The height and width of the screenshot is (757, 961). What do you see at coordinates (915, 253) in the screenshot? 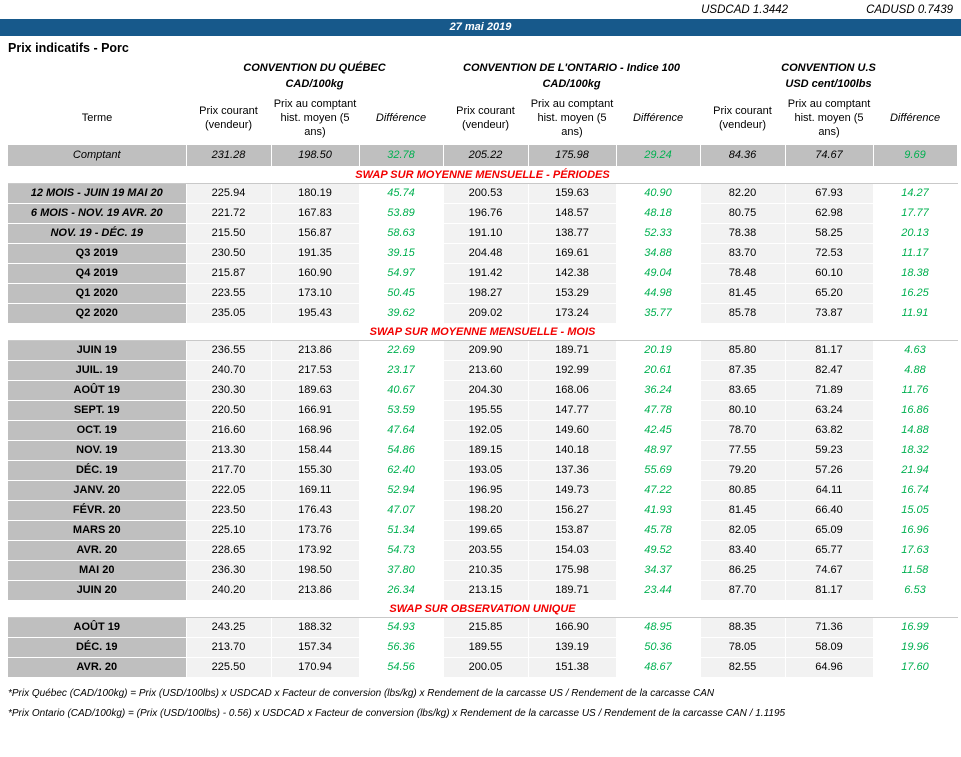
I see `difference-cell: 11.17` at bounding box center [915, 253].